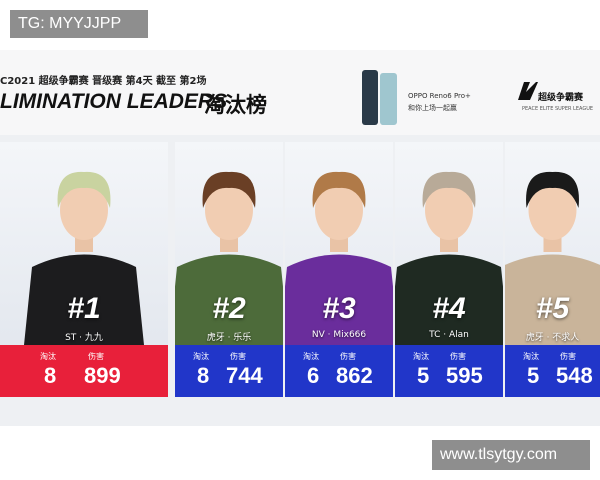 The image size is (600, 480). What do you see at coordinates (84, 308) in the screenshot?
I see `rank: #1` at bounding box center [84, 308].